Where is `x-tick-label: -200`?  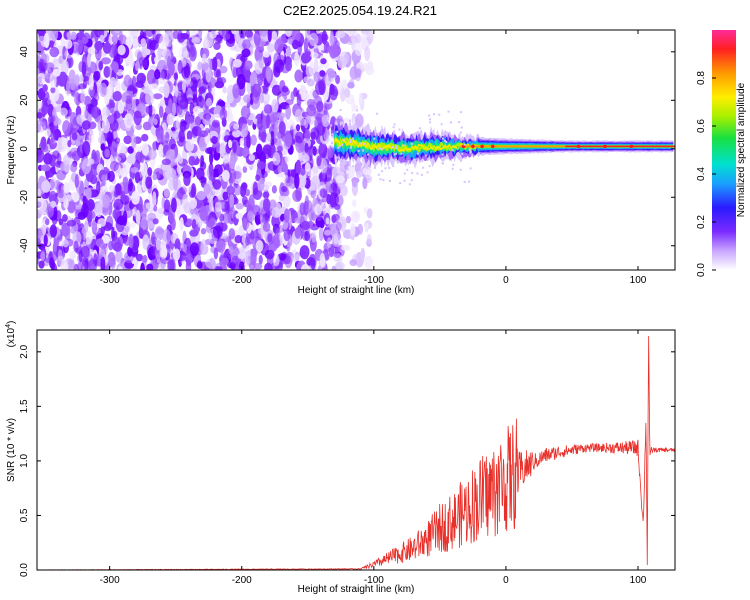 x-tick-label: -200 is located at coordinates (242, 280).